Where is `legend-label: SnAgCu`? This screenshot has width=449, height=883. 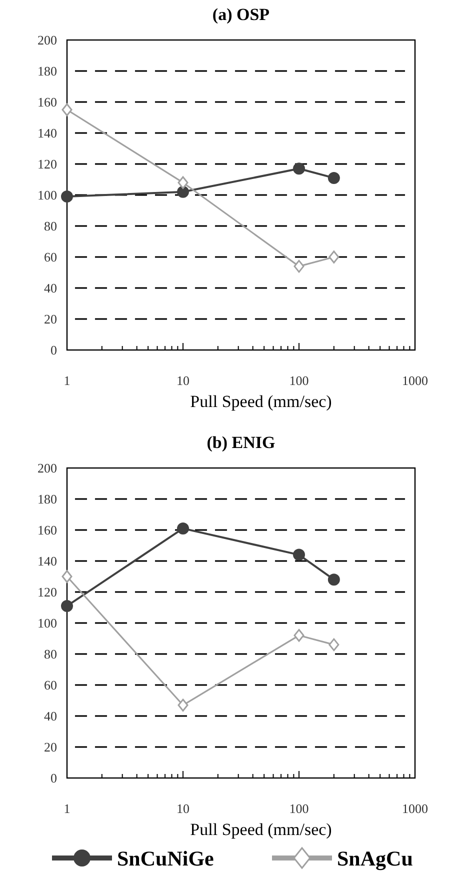
legend-label: SnAgCu is located at coordinates (375, 858).